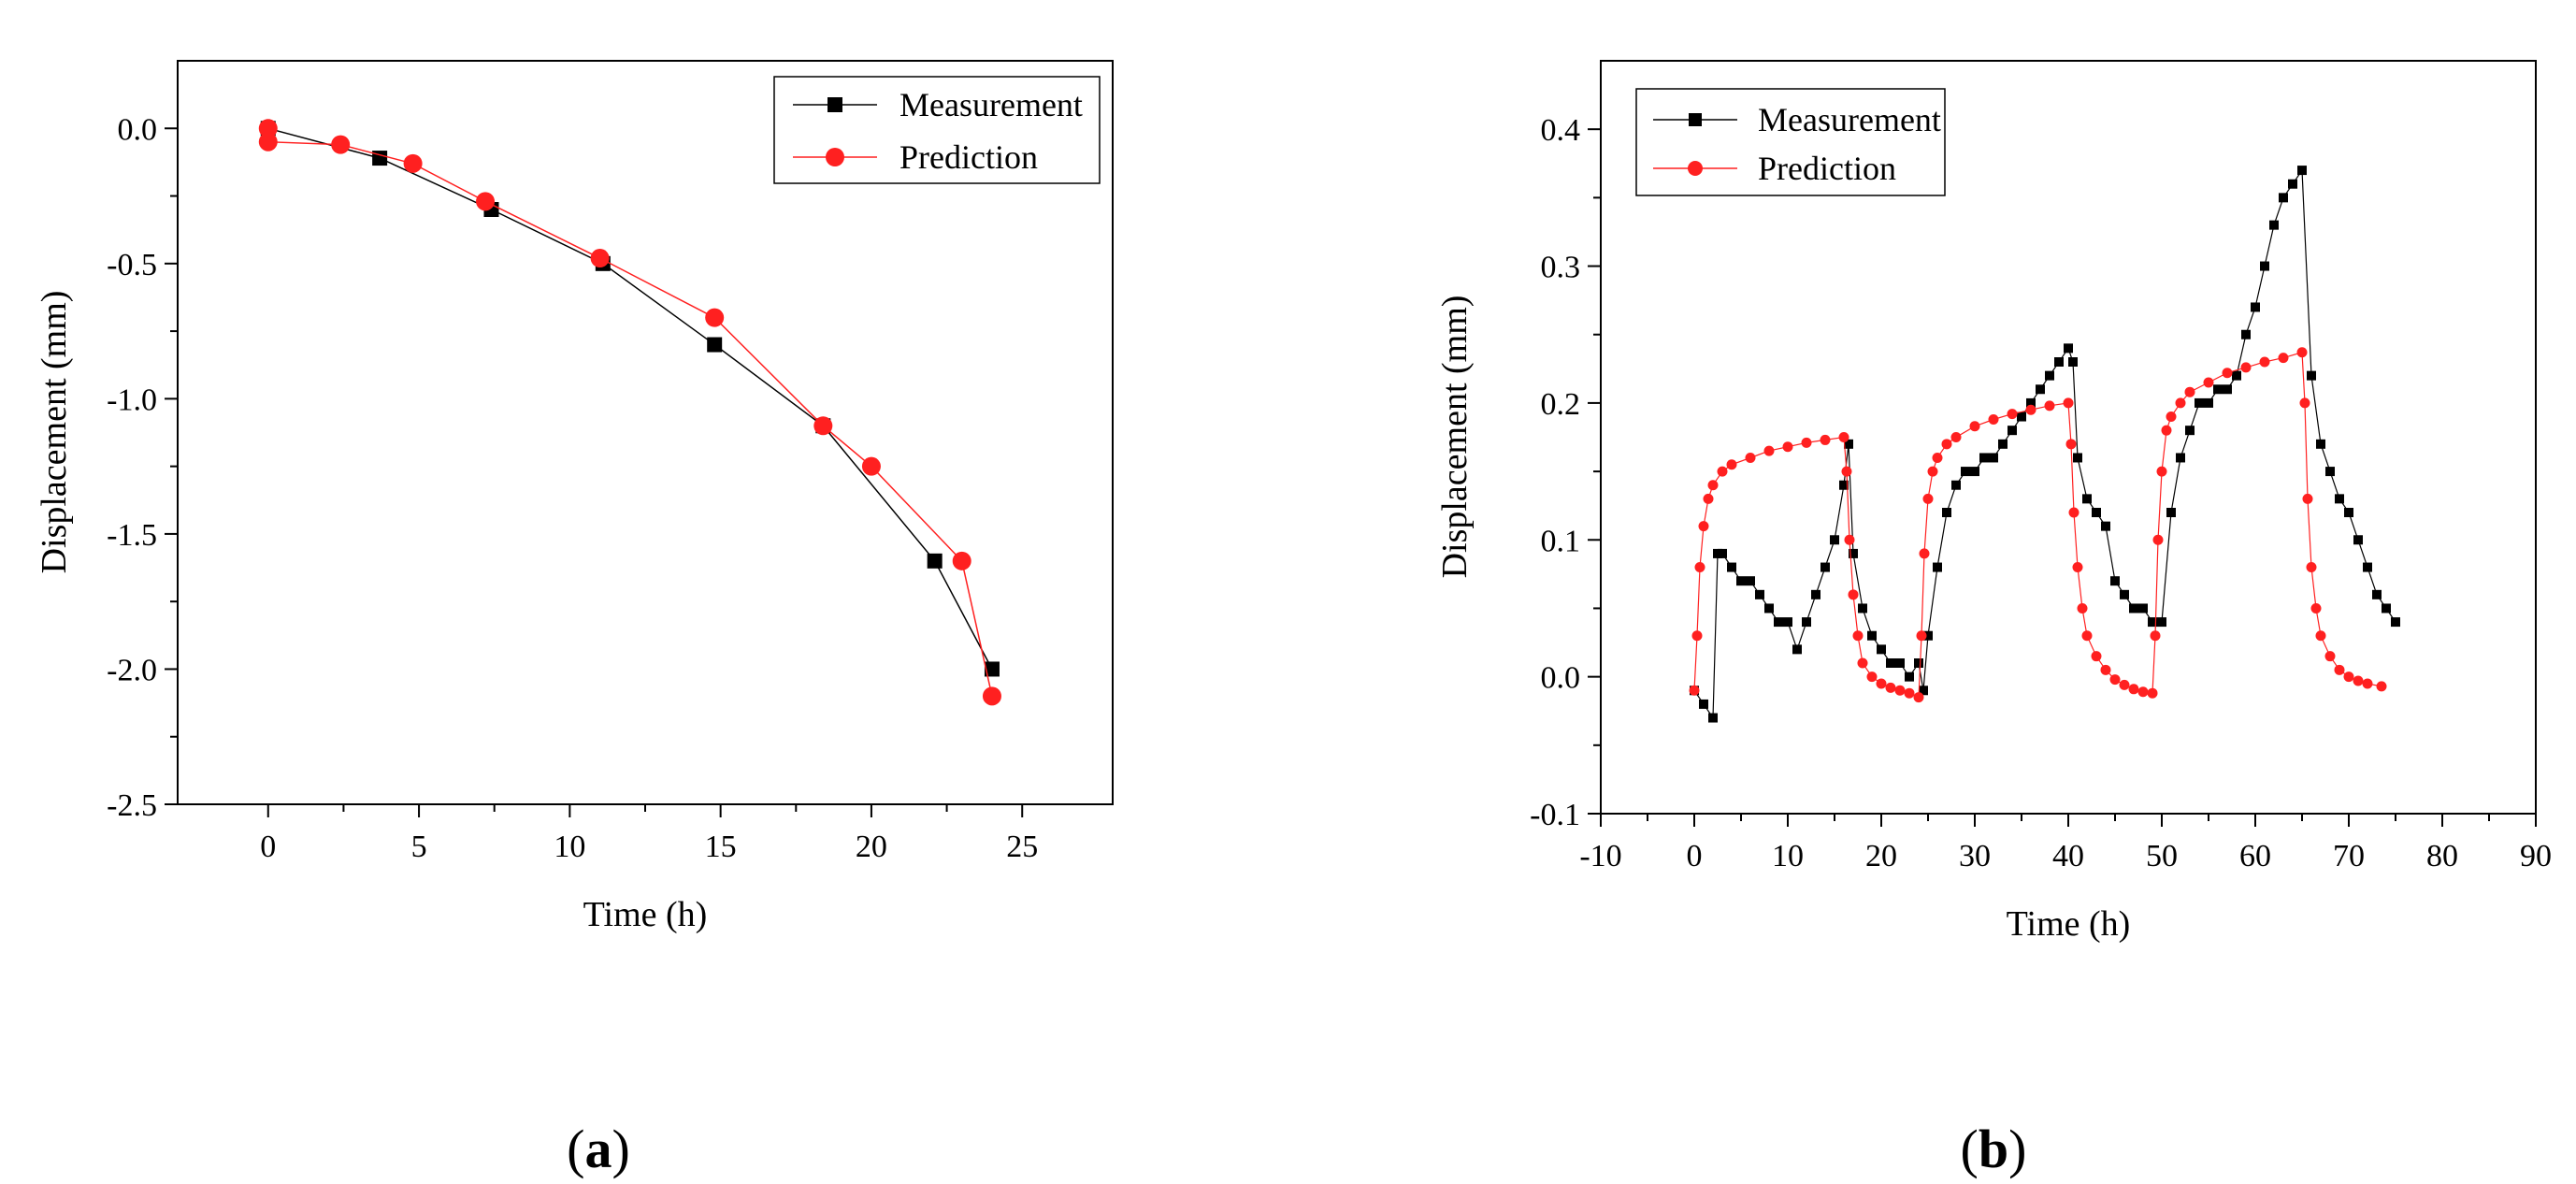  What do you see at coordinates (1455, 438) in the screenshot?
I see `y-axis-title-b: Displacement (mm)` at bounding box center [1455, 438].